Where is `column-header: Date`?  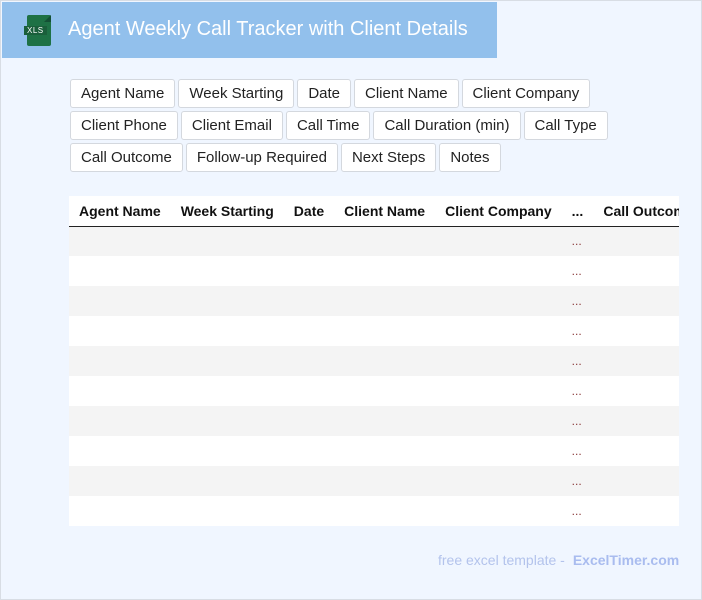
column-header: Date is located at coordinates (309, 211).